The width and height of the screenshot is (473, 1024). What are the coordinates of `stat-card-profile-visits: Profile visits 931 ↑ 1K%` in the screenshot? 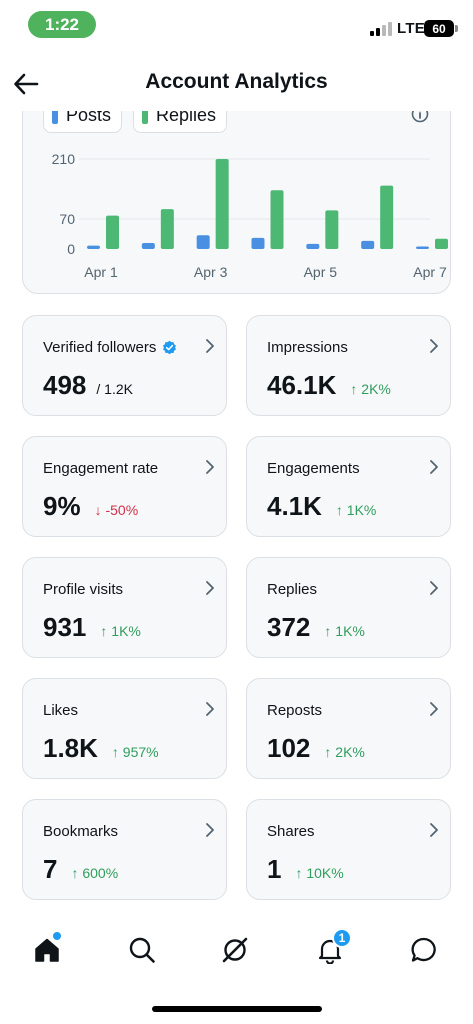 It's located at (124, 607).